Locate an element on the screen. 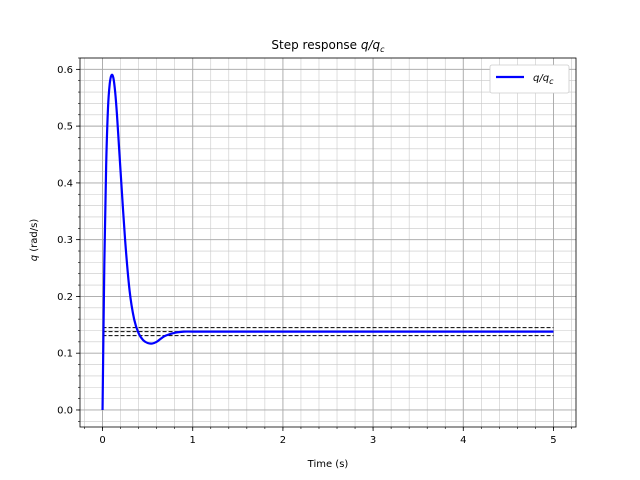  x-tick-label: 1 is located at coordinates (193, 440).